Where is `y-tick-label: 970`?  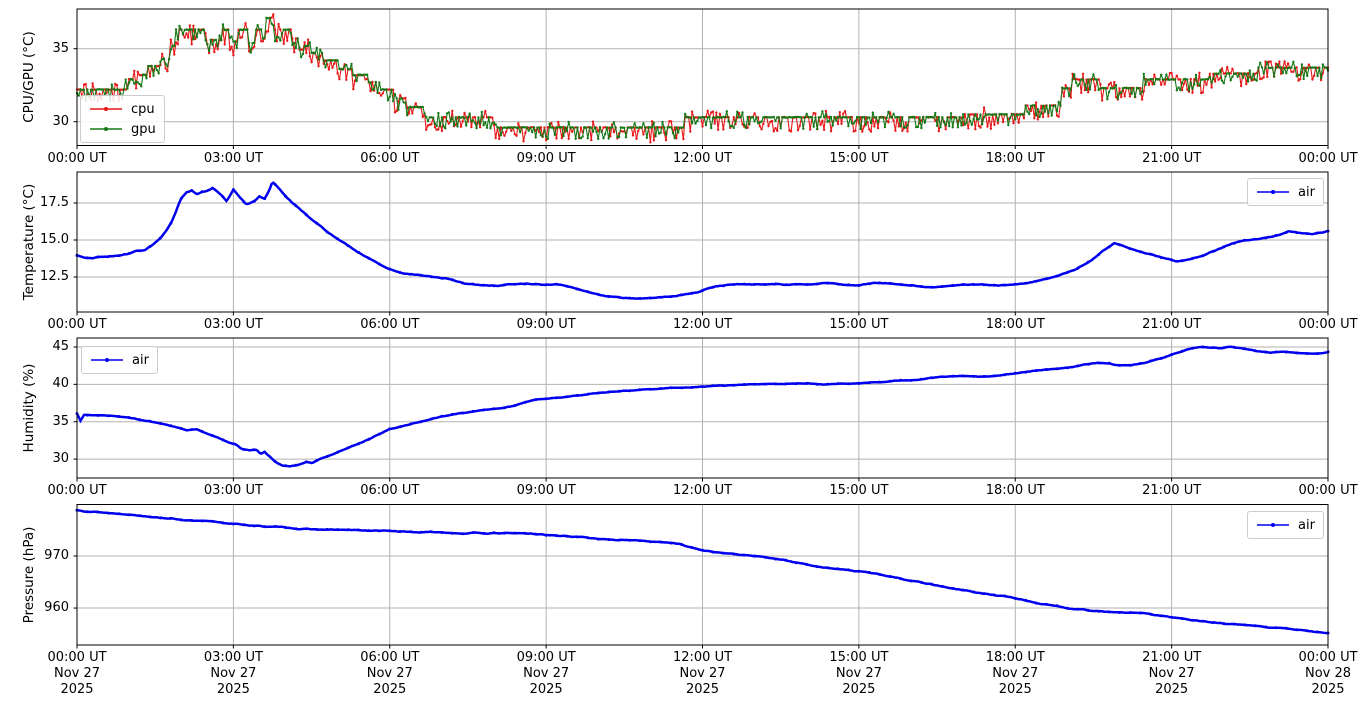
y-tick-label: 970 is located at coordinates (56, 556).